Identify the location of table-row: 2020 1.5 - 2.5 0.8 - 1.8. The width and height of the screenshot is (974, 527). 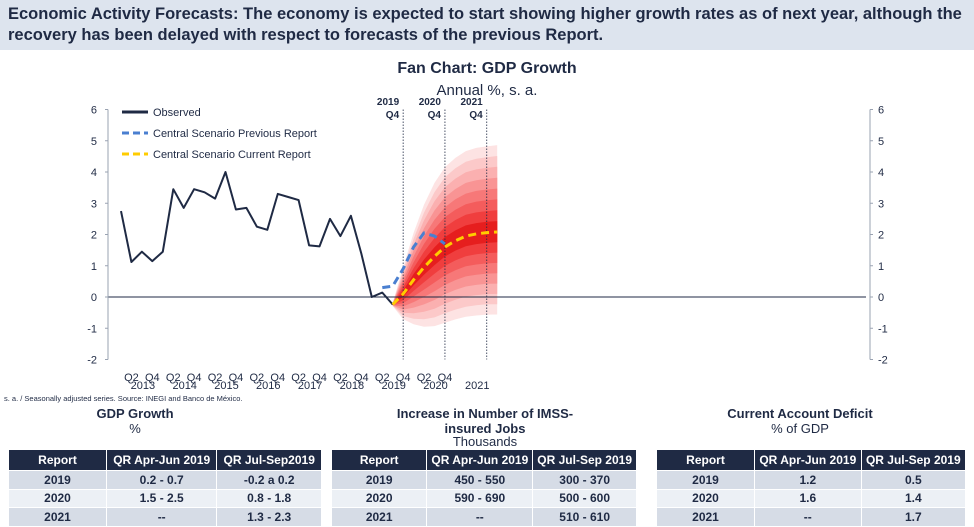
(165, 498).